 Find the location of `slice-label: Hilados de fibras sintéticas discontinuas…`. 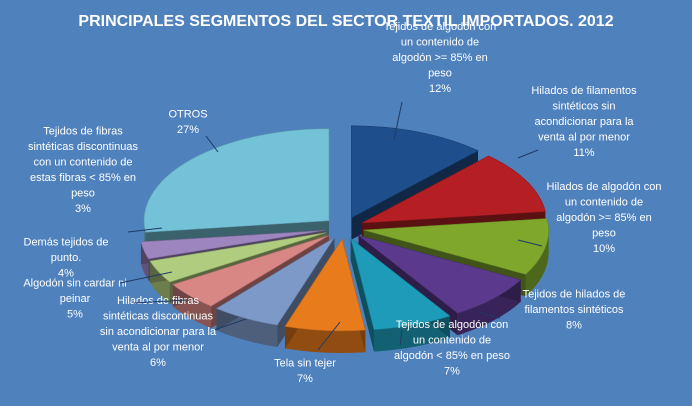

slice-label: Hilados de fibras sintéticas discontinuas… is located at coordinates (158, 332).